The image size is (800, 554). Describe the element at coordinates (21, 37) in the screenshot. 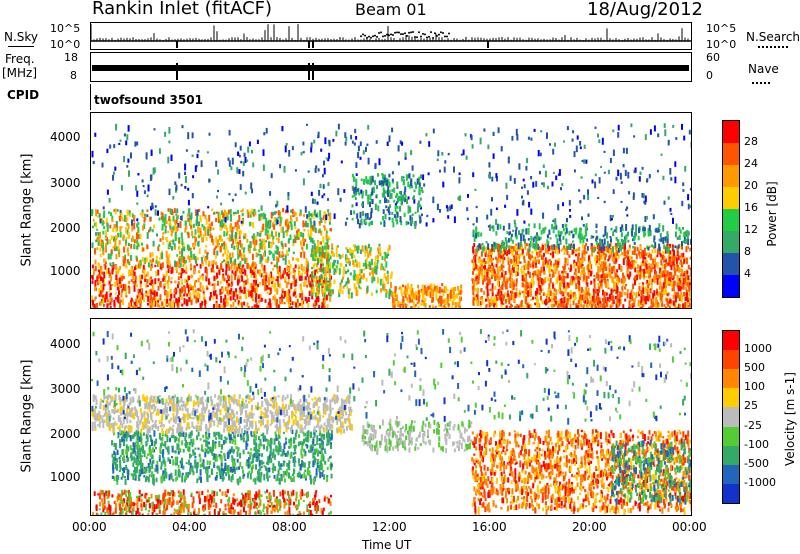

I see `nsky-label: N.Sky` at that location.